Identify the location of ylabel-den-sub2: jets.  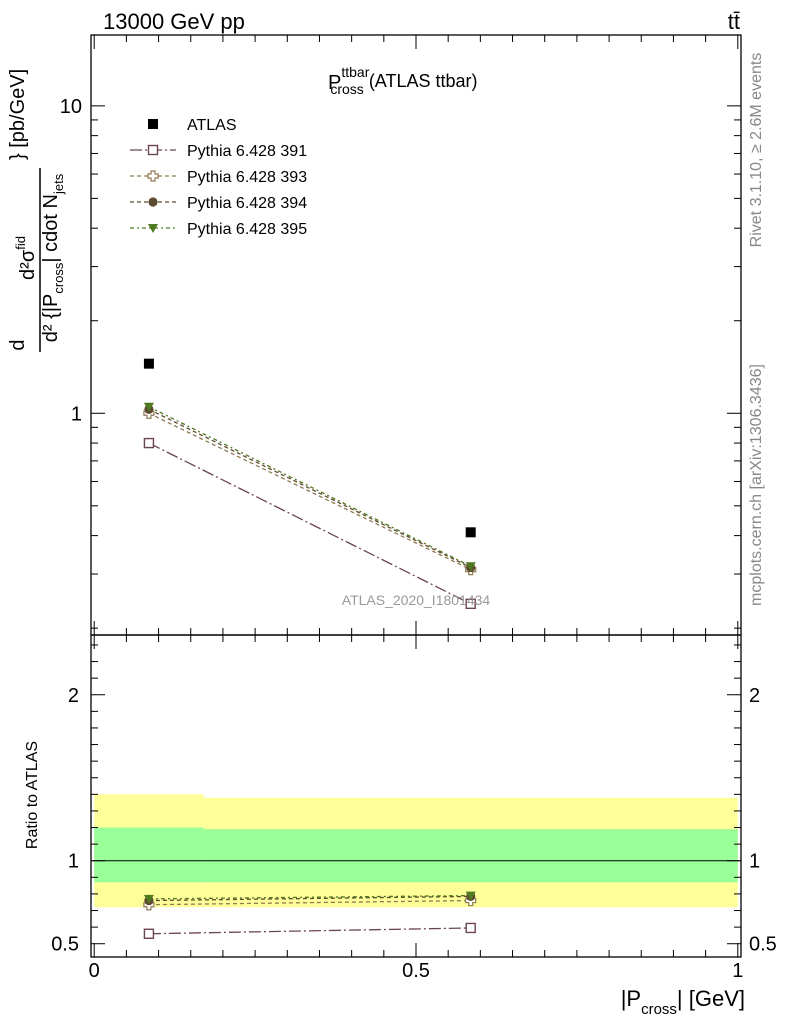
(58, 184).